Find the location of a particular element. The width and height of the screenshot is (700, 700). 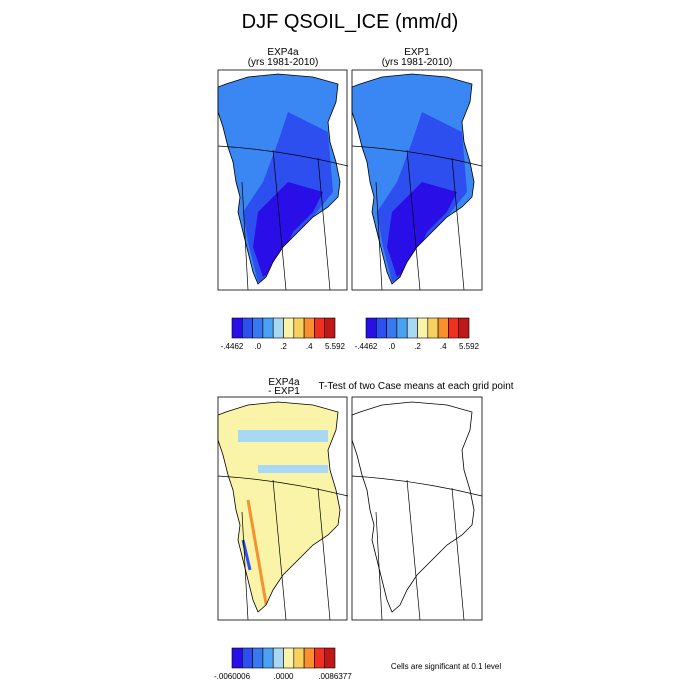

colorbar-label: -.0060006 is located at coordinates (232, 676).